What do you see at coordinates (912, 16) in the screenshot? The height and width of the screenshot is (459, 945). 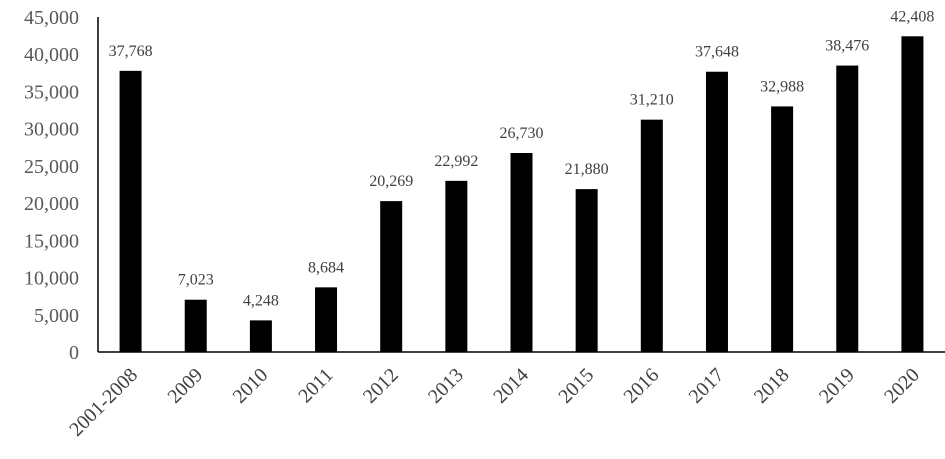 I see `data-label: 42,408` at bounding box center [912, 16].